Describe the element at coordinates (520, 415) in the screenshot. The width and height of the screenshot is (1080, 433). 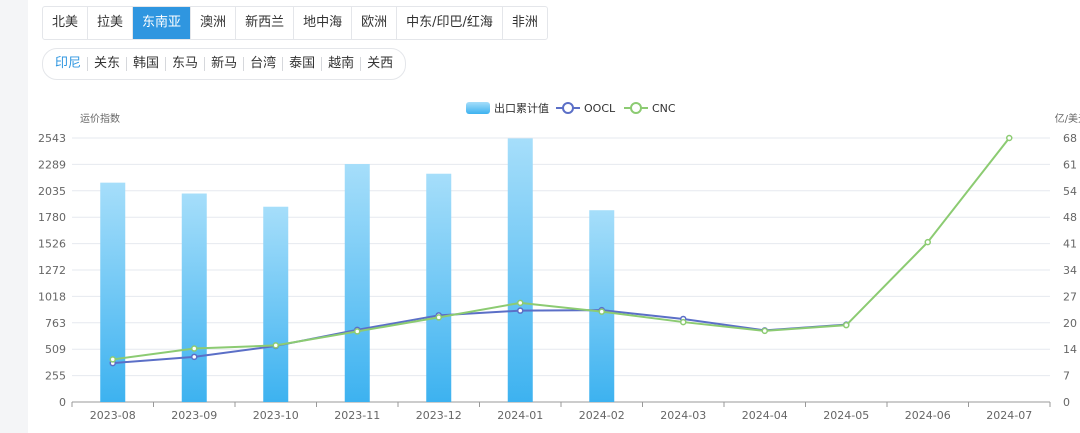
I see `x-tick-label: 2024-01` at that location.